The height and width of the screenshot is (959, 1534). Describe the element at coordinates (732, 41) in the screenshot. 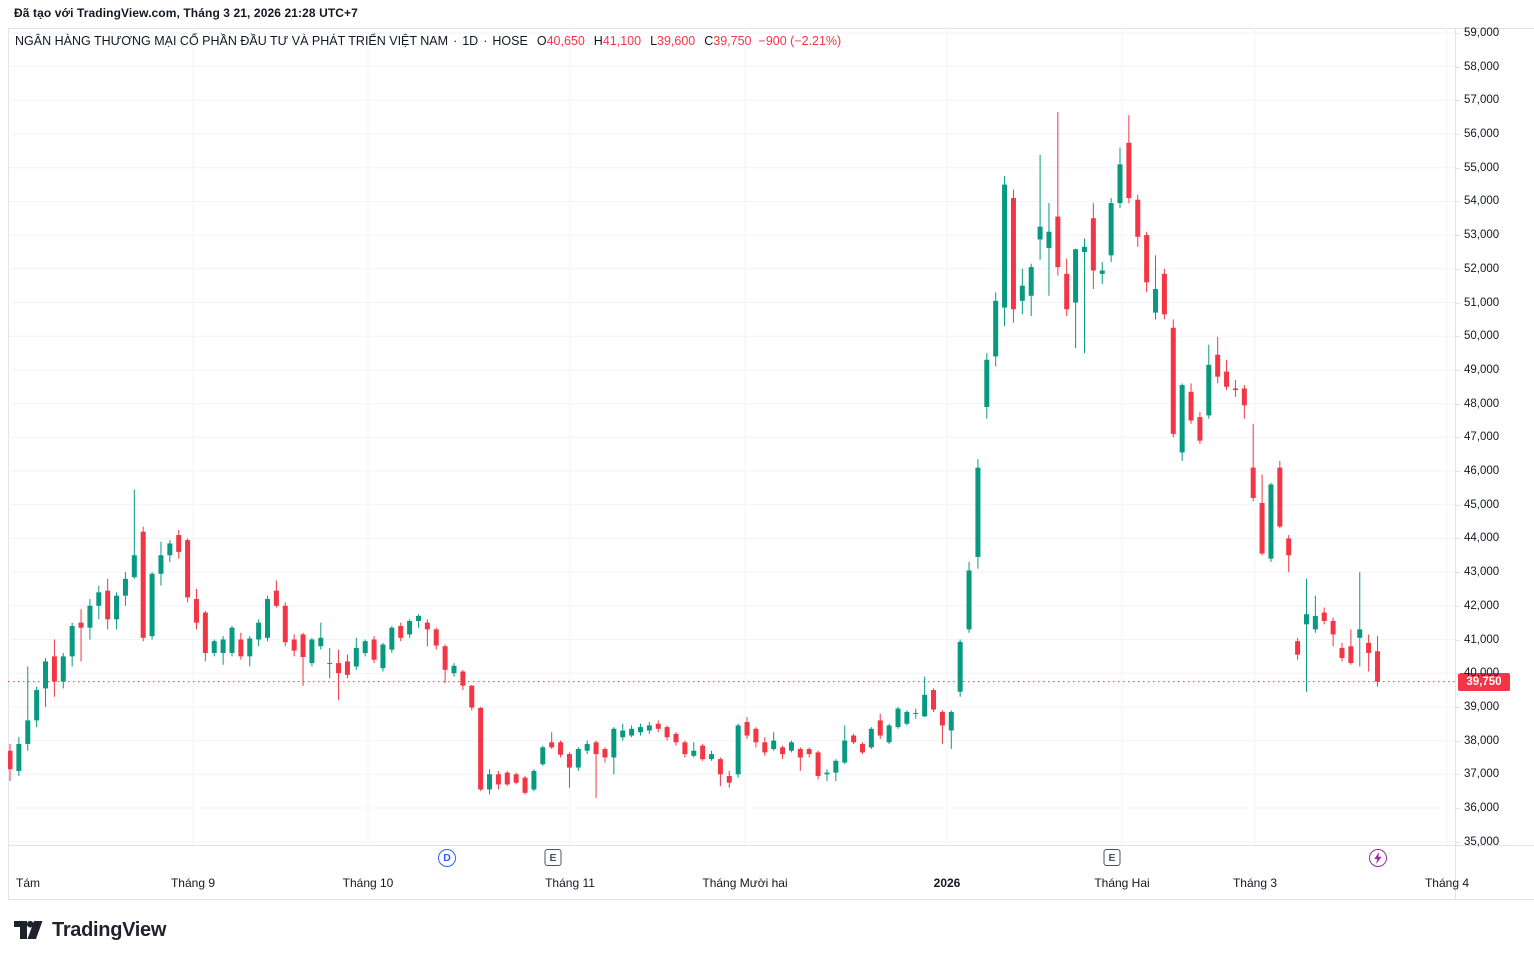

I see `close-value: 39,750` at that location.